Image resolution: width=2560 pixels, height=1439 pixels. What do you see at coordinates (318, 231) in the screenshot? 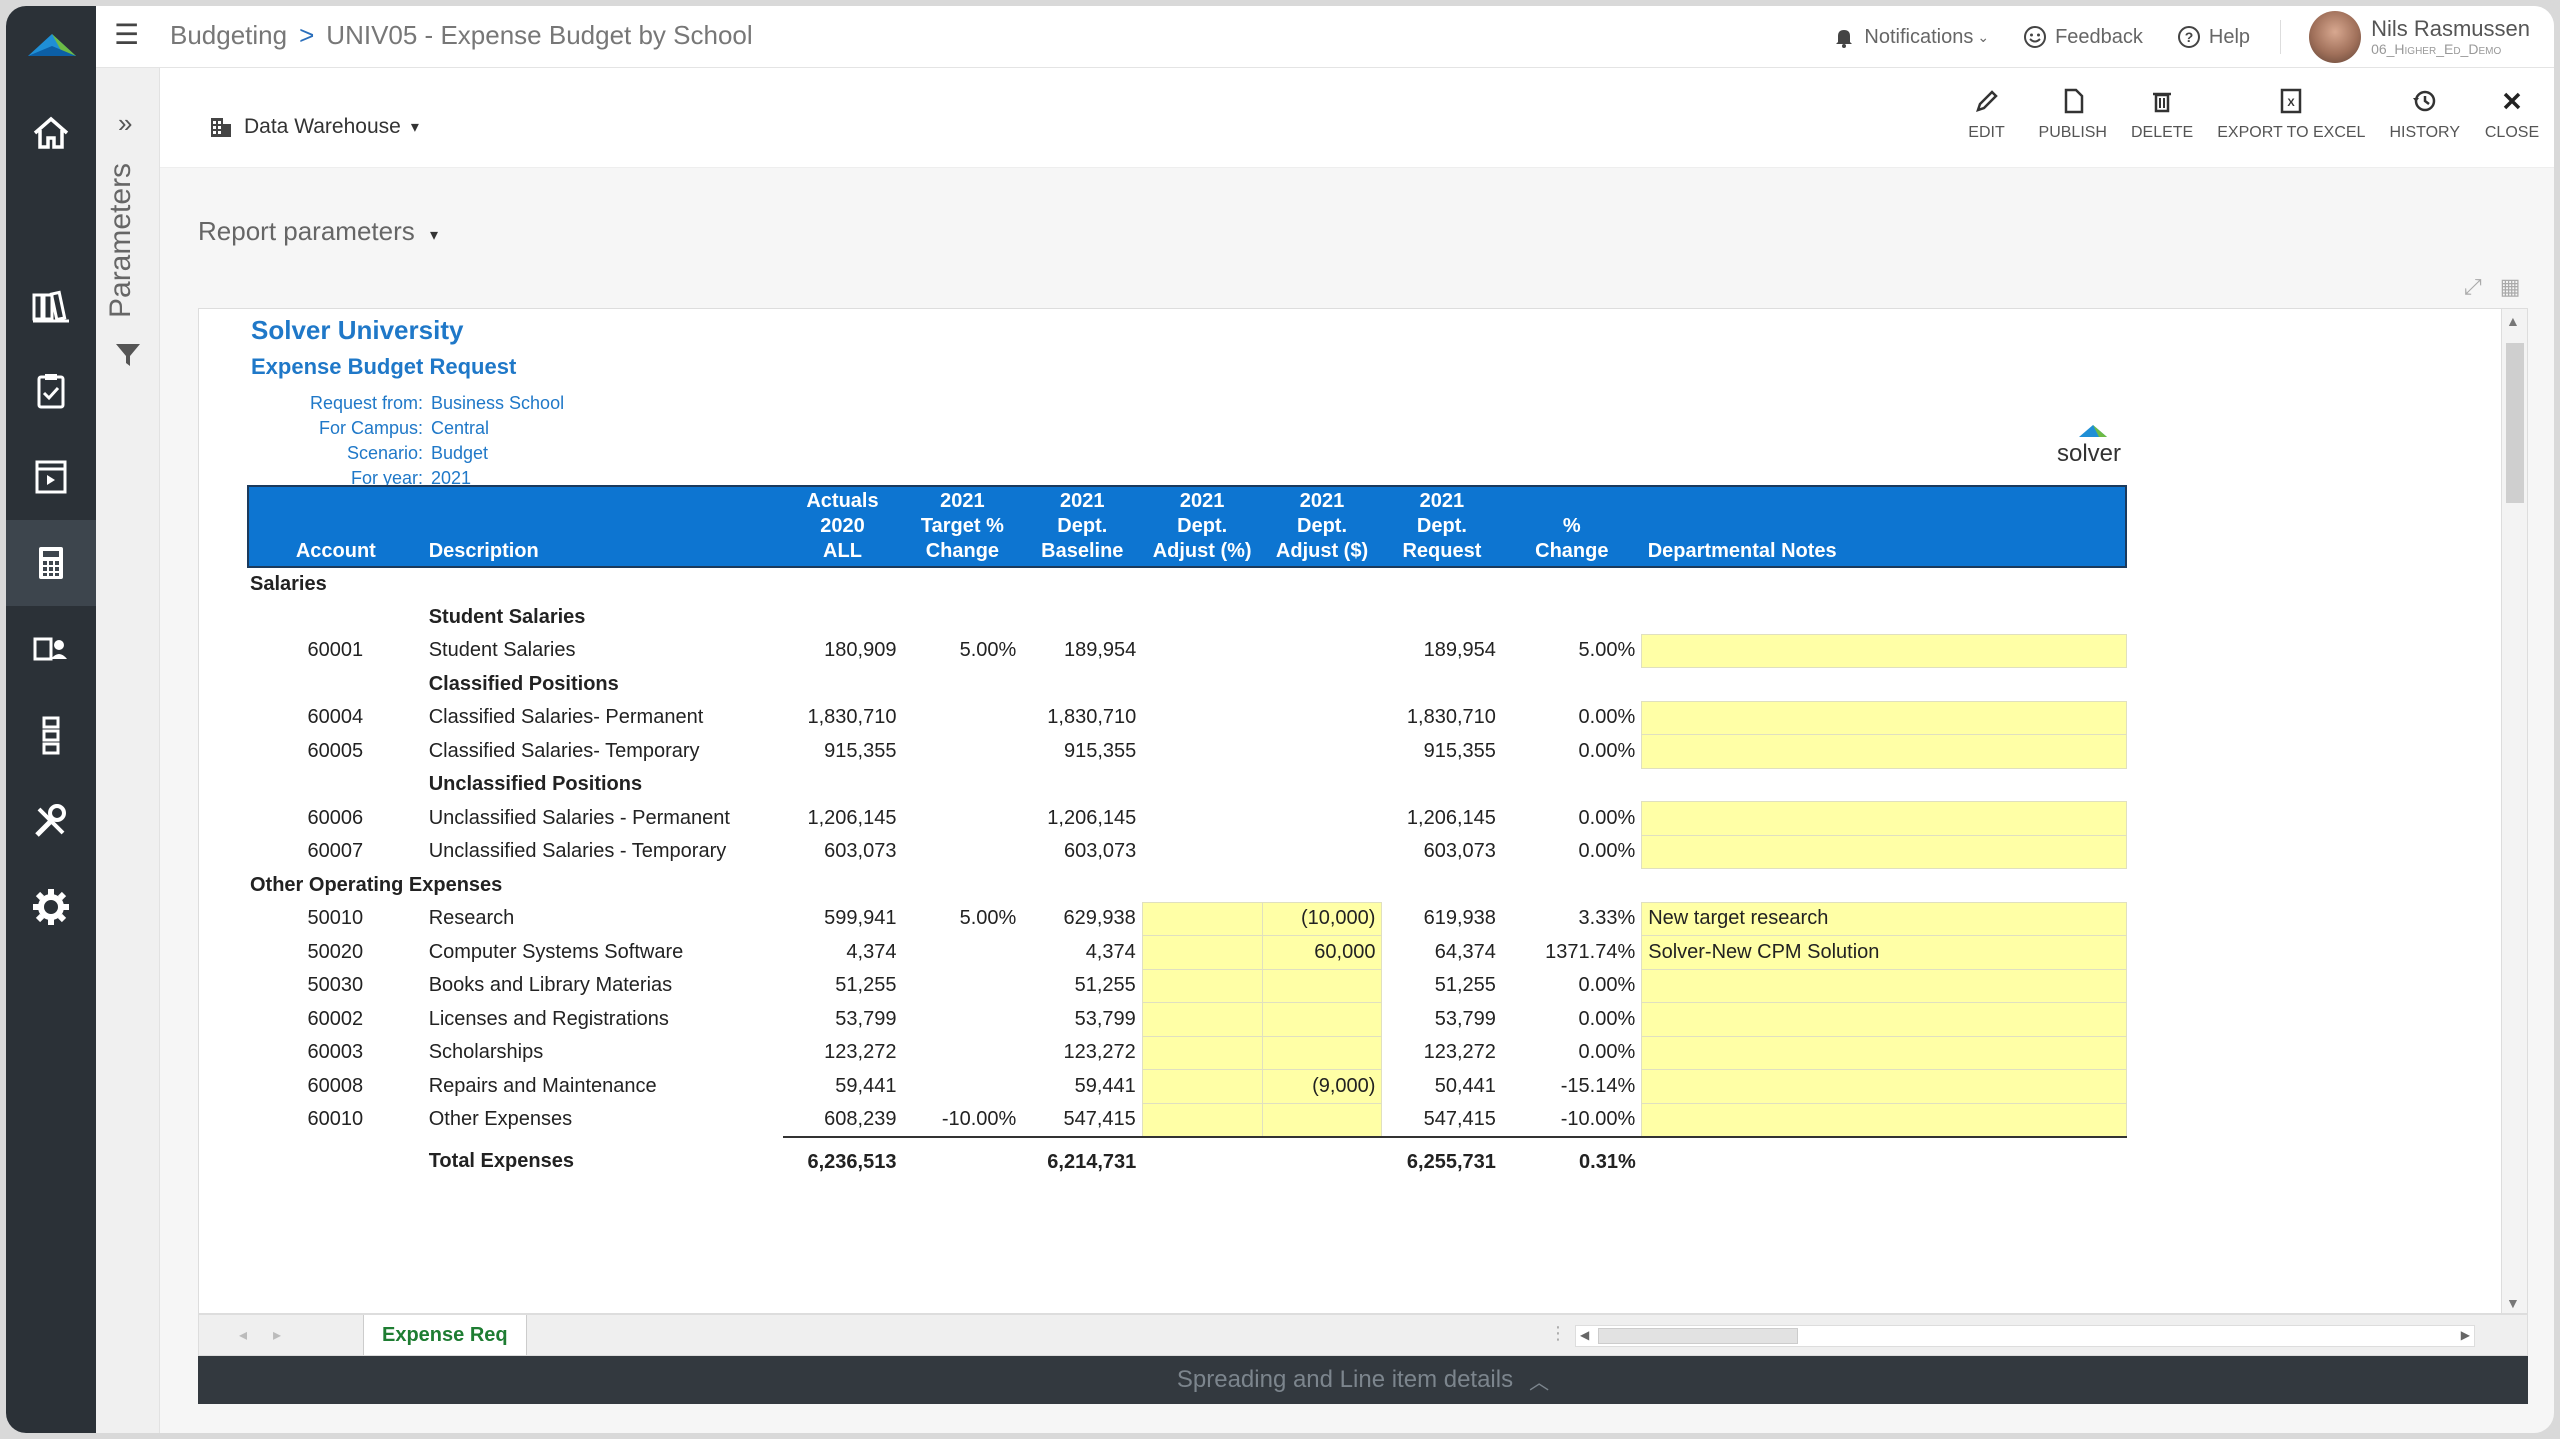
I see `report-parameters-toggle: Report parameters ▾` at bounding box center [318, 231].